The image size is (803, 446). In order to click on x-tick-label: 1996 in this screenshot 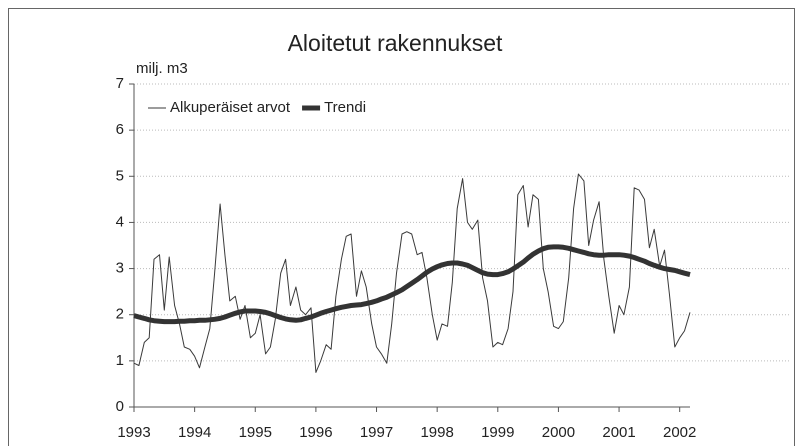, I will do `click(315, 432)`.